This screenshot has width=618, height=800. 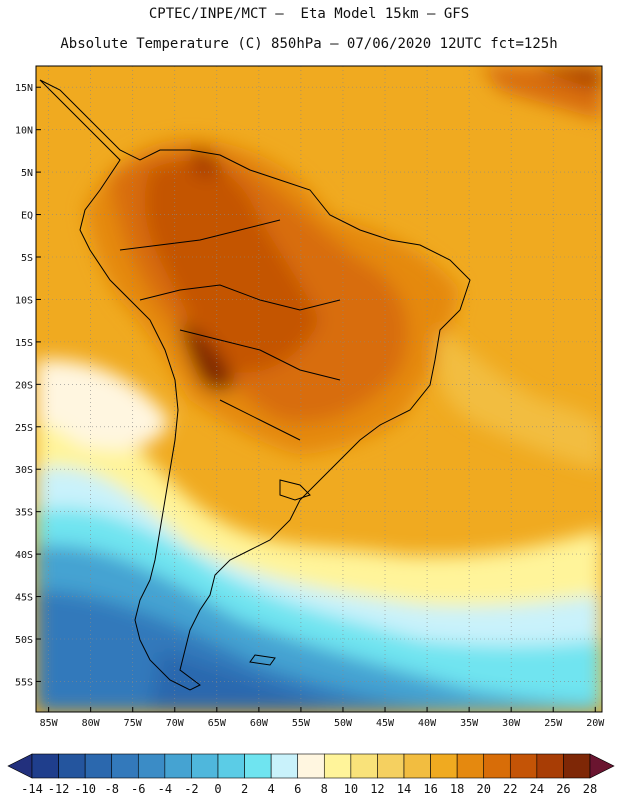 What do you see at coordinates (404, 789) in the screenshot?
I see `colorbar-label: 14` at bounding box center [404, 789].